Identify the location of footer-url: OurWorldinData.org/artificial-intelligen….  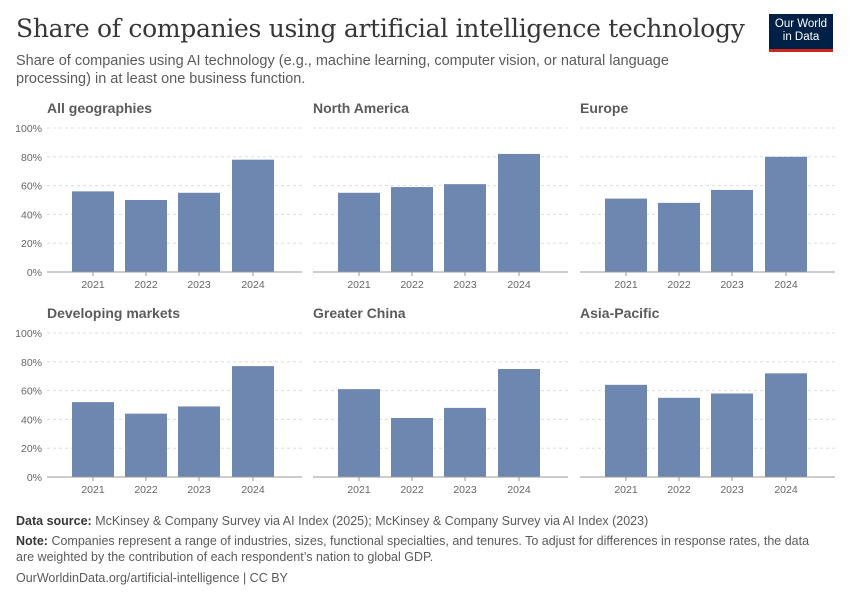
(152, 578).